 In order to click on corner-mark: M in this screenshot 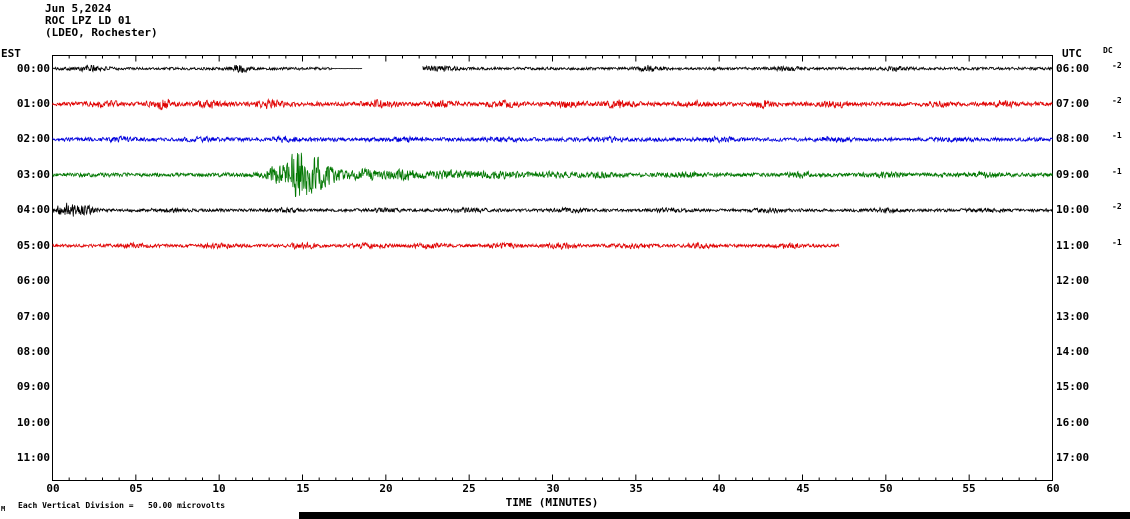, I will do `click(3, 509)`.